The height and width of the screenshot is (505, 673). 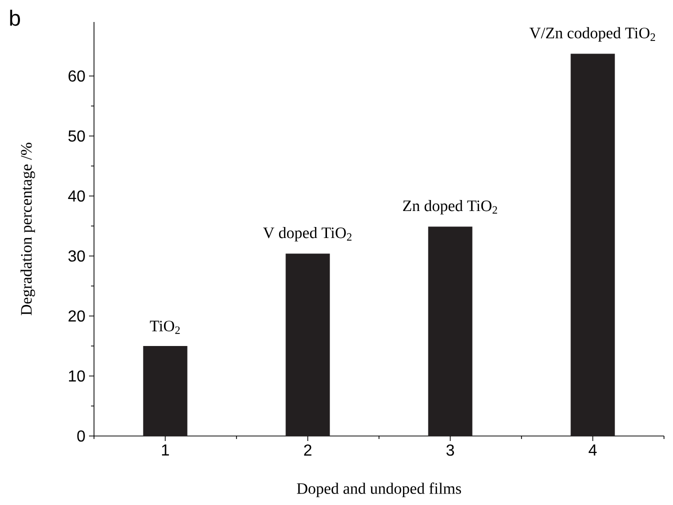 What do you see at coordinates (307, 234) in the screenshot?
I see `annotation: V doped TiO$_{2}$` at bounding box center [307, 234].